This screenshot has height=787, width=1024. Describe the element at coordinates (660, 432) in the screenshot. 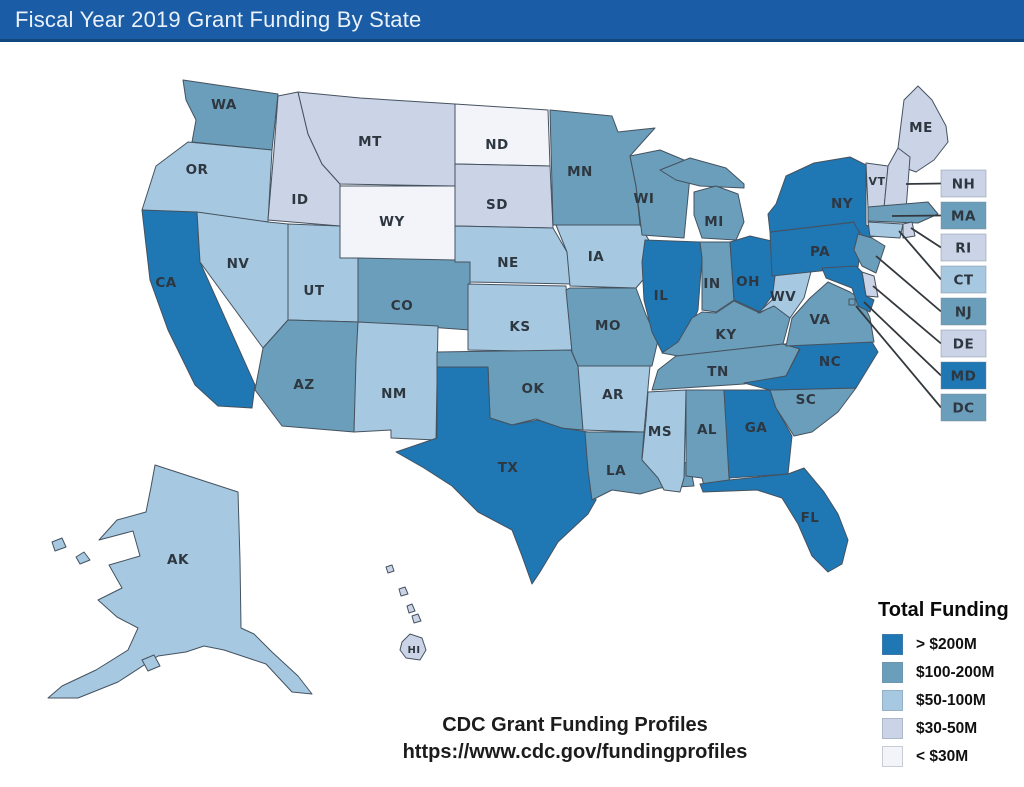

I see `state-label-ms: MS` at that location.